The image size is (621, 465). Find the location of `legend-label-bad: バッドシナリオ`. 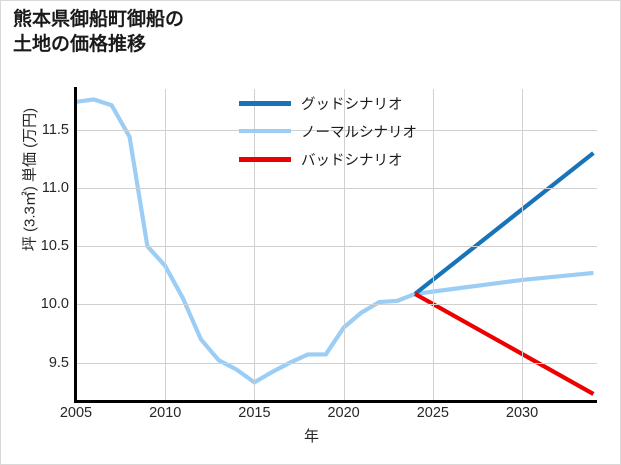

legend-label-bad: バッドシナリオ is located at coordinates (352, 160).